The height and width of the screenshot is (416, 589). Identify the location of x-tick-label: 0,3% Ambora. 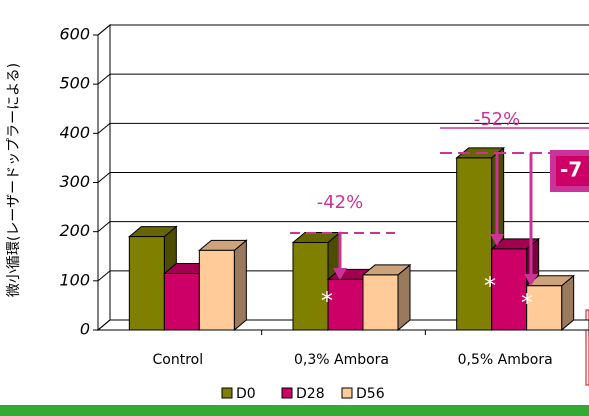
(341, 360).